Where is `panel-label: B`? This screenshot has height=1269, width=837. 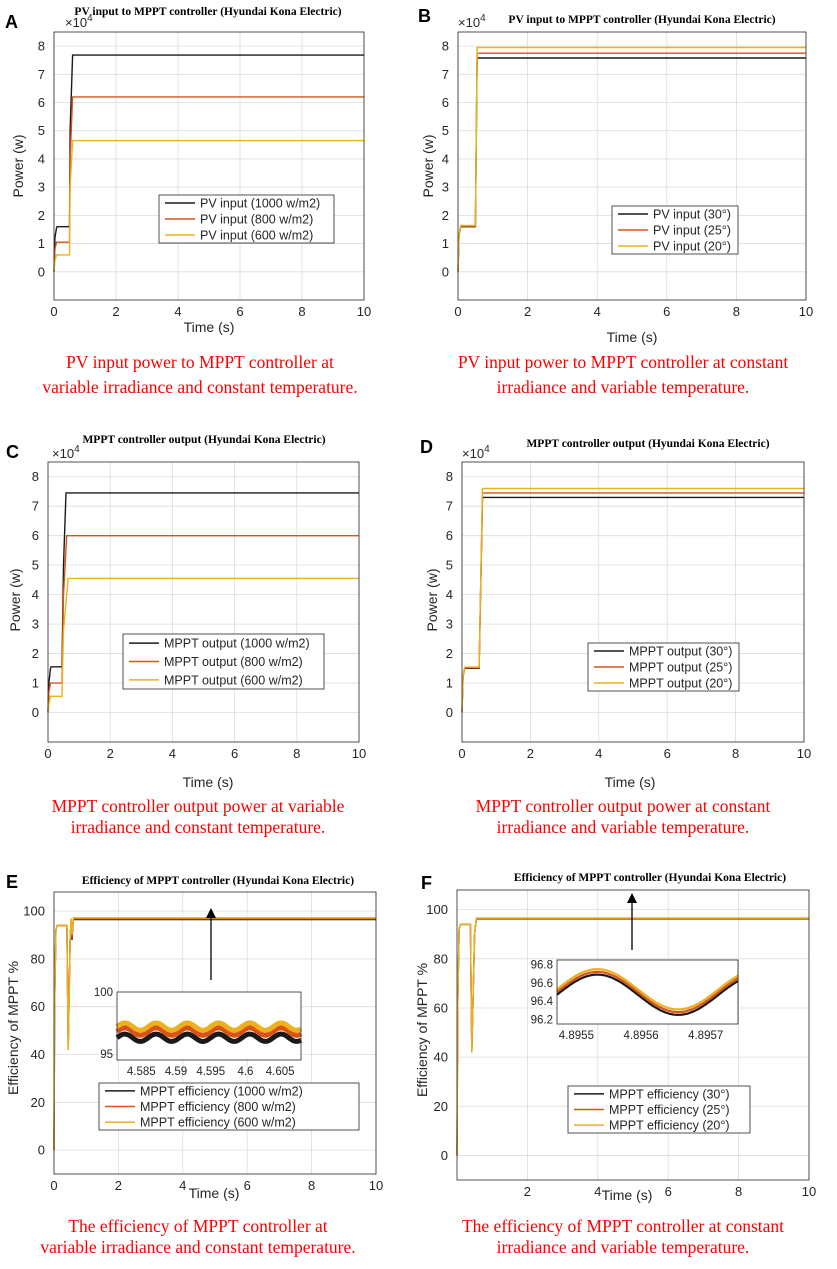
panel-label: B is located at coordinates (424, 16).